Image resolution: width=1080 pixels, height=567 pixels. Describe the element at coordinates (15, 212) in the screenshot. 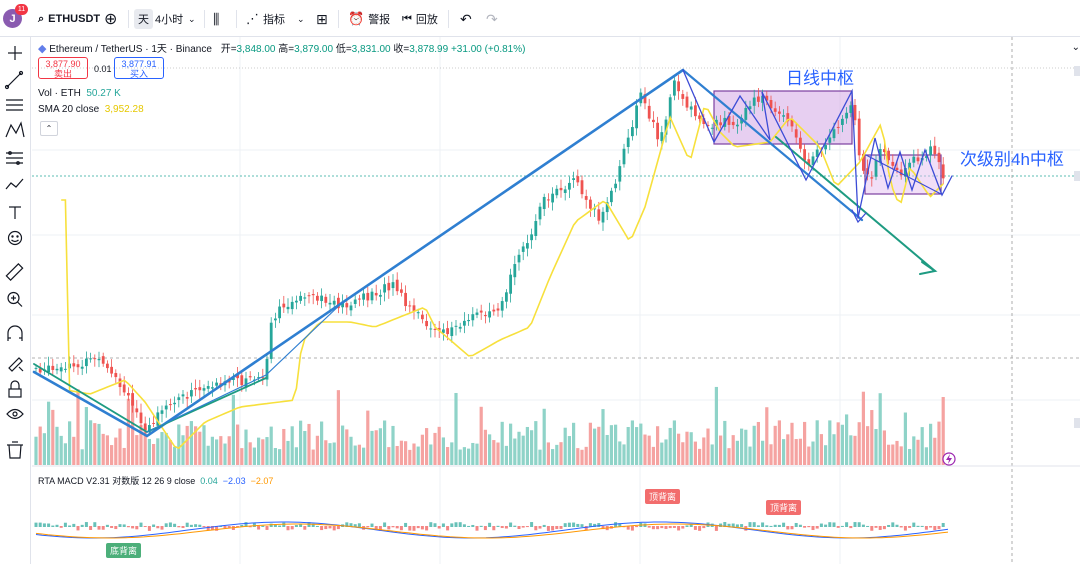

I see `text-icon` at that location.